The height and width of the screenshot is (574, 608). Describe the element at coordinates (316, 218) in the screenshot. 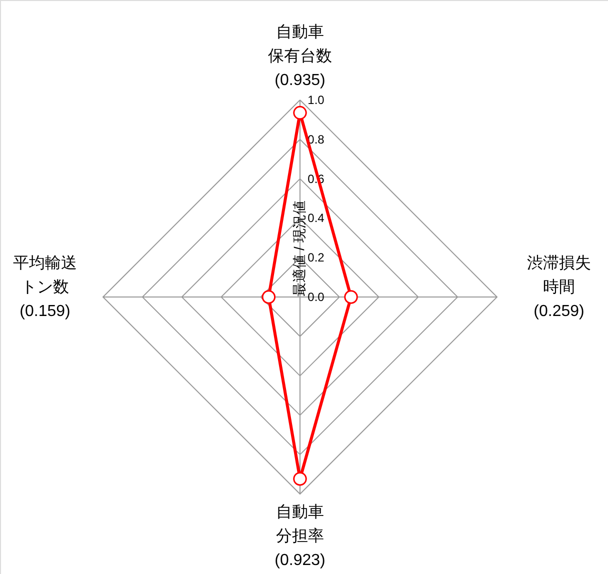

I see `y-tick-label: 0.4` at that location.